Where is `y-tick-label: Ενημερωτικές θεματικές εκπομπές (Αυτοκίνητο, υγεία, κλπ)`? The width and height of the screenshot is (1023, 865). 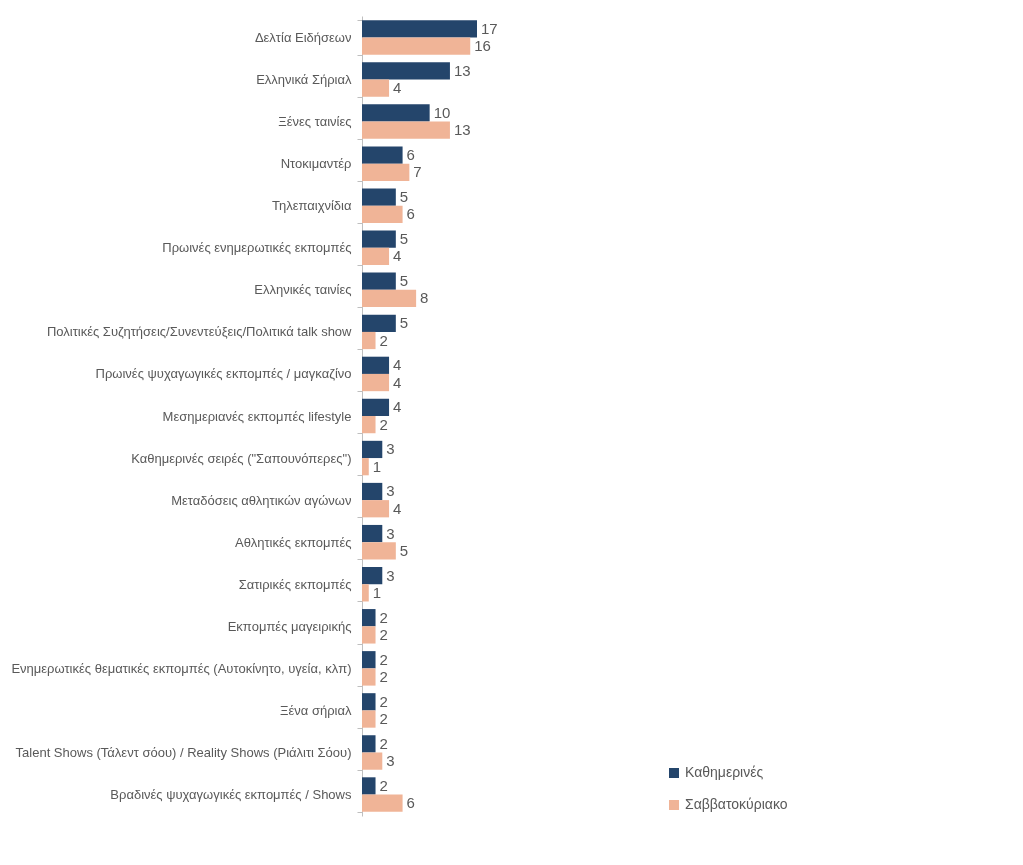 y-tick-label: Ενημερωτικές θεματικές εκπομπές (Αυτοκίνητο, υγεία, κλπ) is located at coordinates (181, 668).